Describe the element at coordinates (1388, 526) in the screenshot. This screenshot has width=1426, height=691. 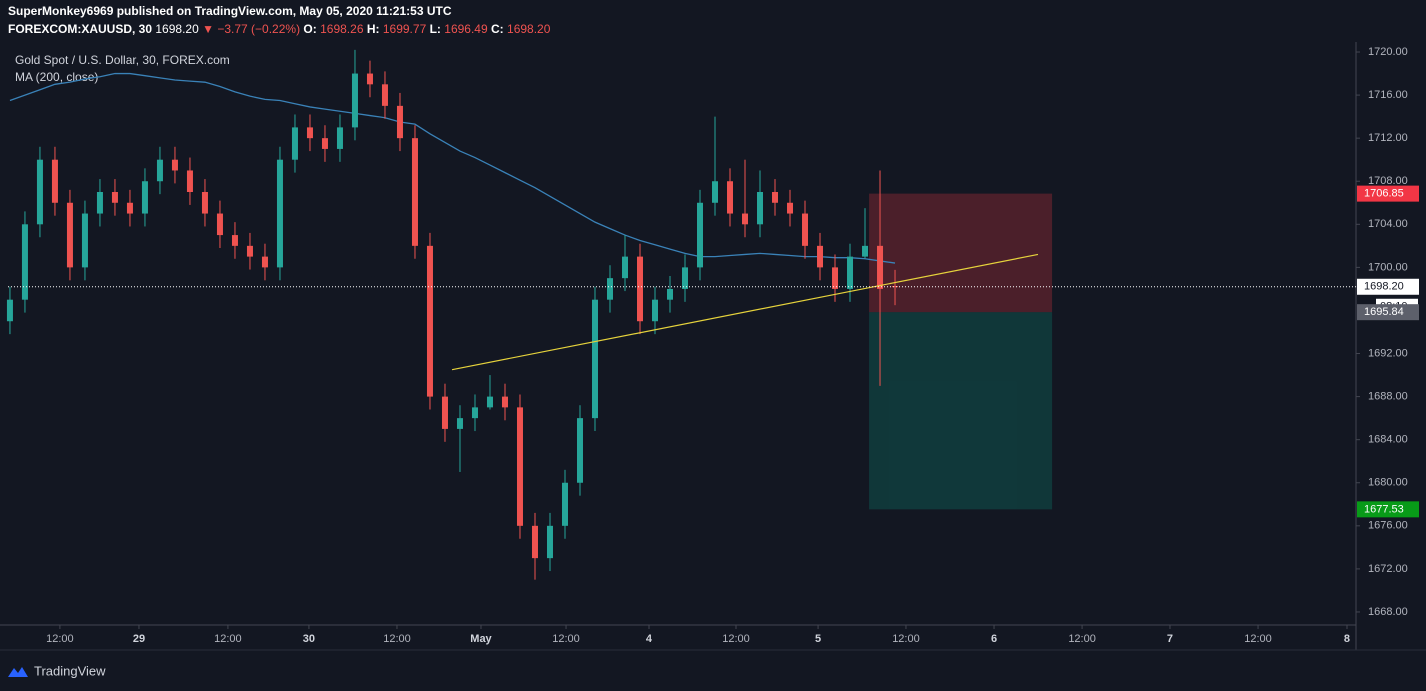
I see `y-tick-label: 1676.00` at that location.